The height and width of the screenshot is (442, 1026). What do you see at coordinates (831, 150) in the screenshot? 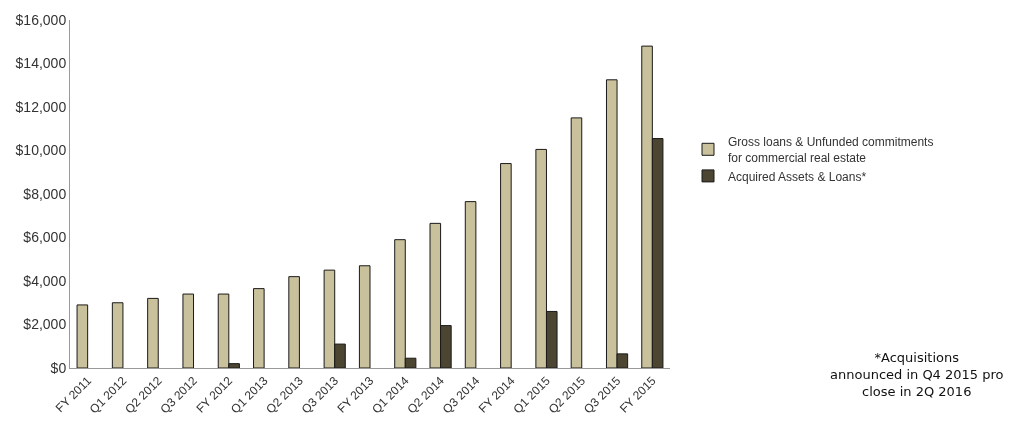
I see `legend-label: Gross loans & Unfunded commitments for commercial real estate` at bounding box center [831, 150].